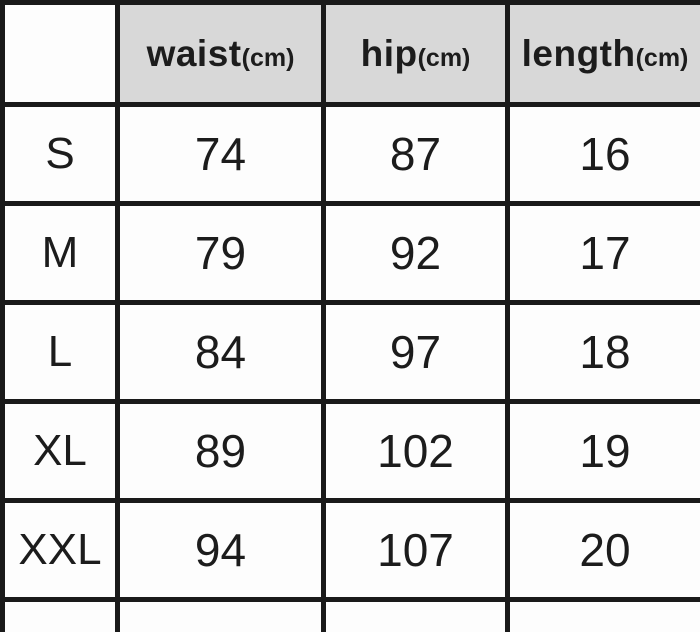 The width and height of the screenshot is (700, 632). What do you see at coordinates (194, 53) in the screenshot?
I see `column-header-label: waist` at bounding box center [194, 53].